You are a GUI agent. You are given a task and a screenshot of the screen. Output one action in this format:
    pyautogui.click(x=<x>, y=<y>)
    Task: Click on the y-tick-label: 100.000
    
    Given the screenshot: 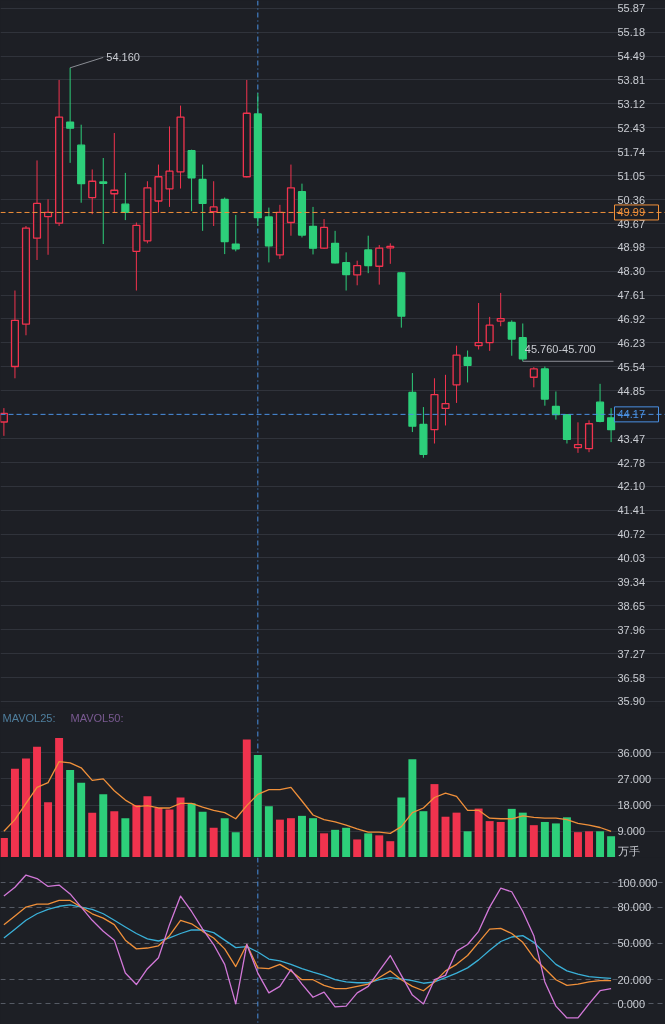 What is the action you would take?
    pyautogui.click(x=637, y=882)
    